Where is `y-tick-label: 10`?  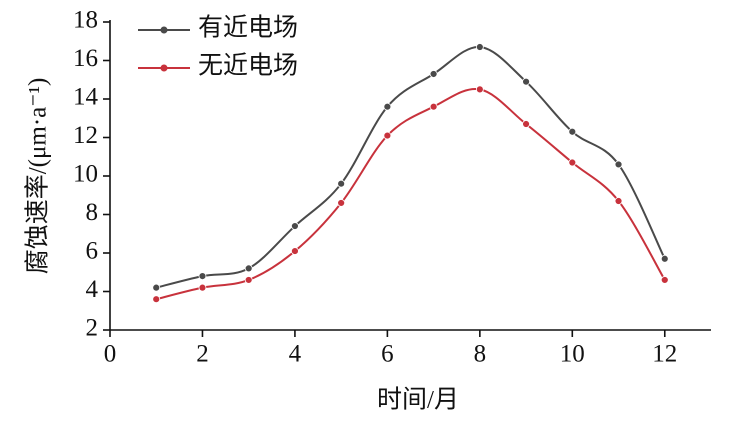 y-tick-label: 10 is located at coordinates (85, 174).